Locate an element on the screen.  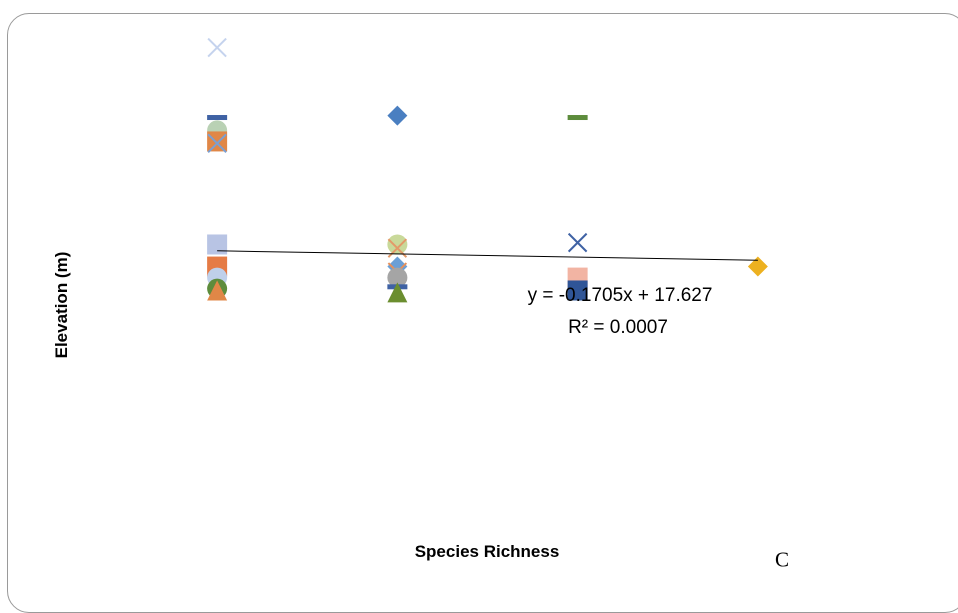
trendline is located at coordinates (487, 255).